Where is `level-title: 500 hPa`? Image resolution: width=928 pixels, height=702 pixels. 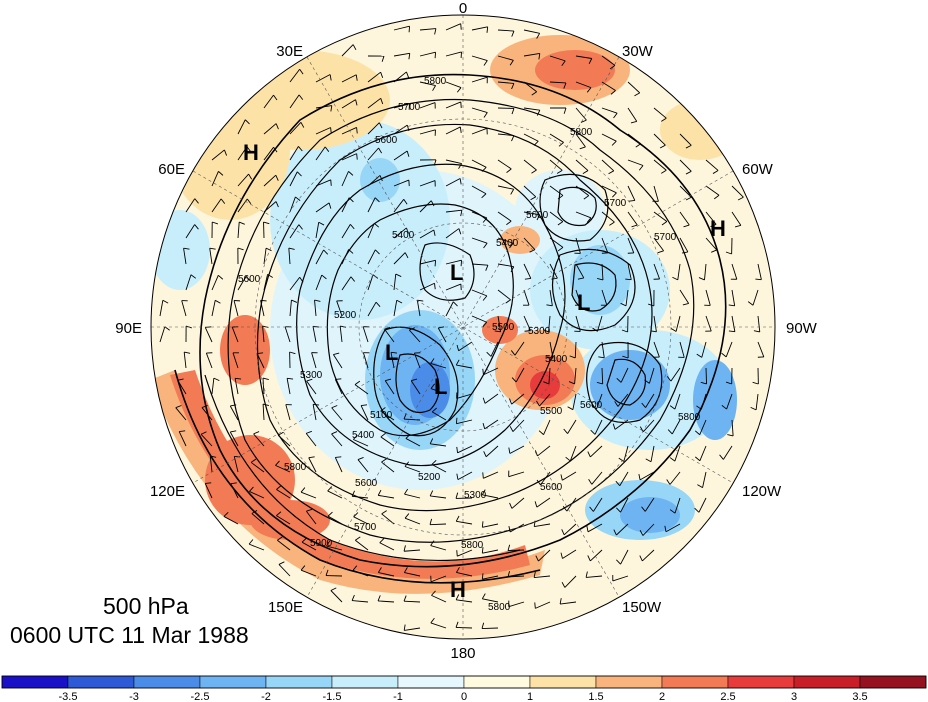
level-title: 500 hPa is located at coordinates (146, 606).